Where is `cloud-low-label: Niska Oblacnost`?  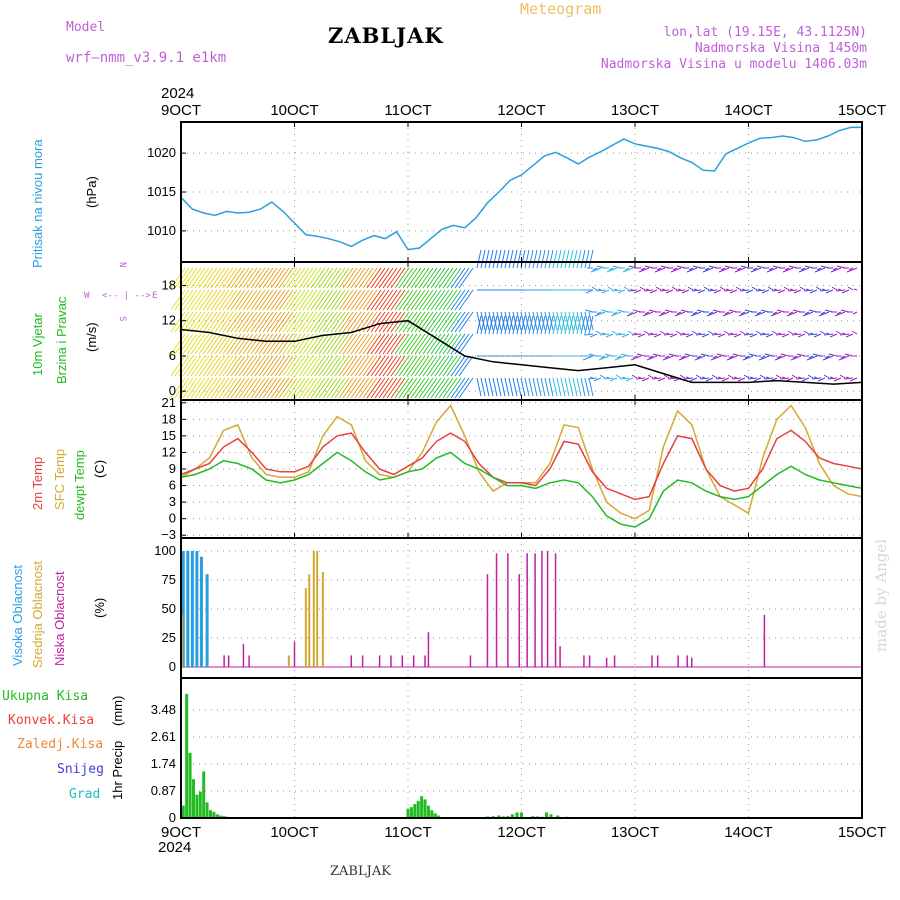 cloud-low-label: Niska Oblacnost is located at coordinates (59, 618).